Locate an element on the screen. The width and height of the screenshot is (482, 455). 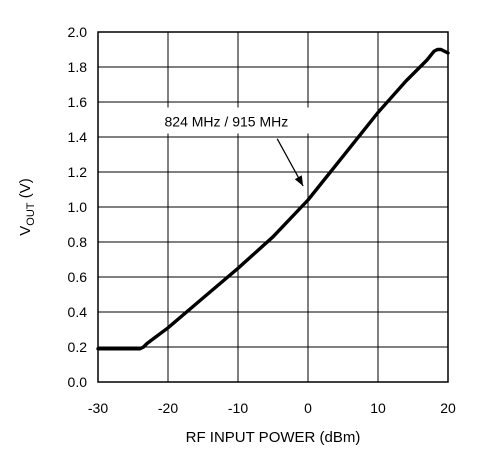
y-tick-label: 0.4 is located at coordinates (78, 312).